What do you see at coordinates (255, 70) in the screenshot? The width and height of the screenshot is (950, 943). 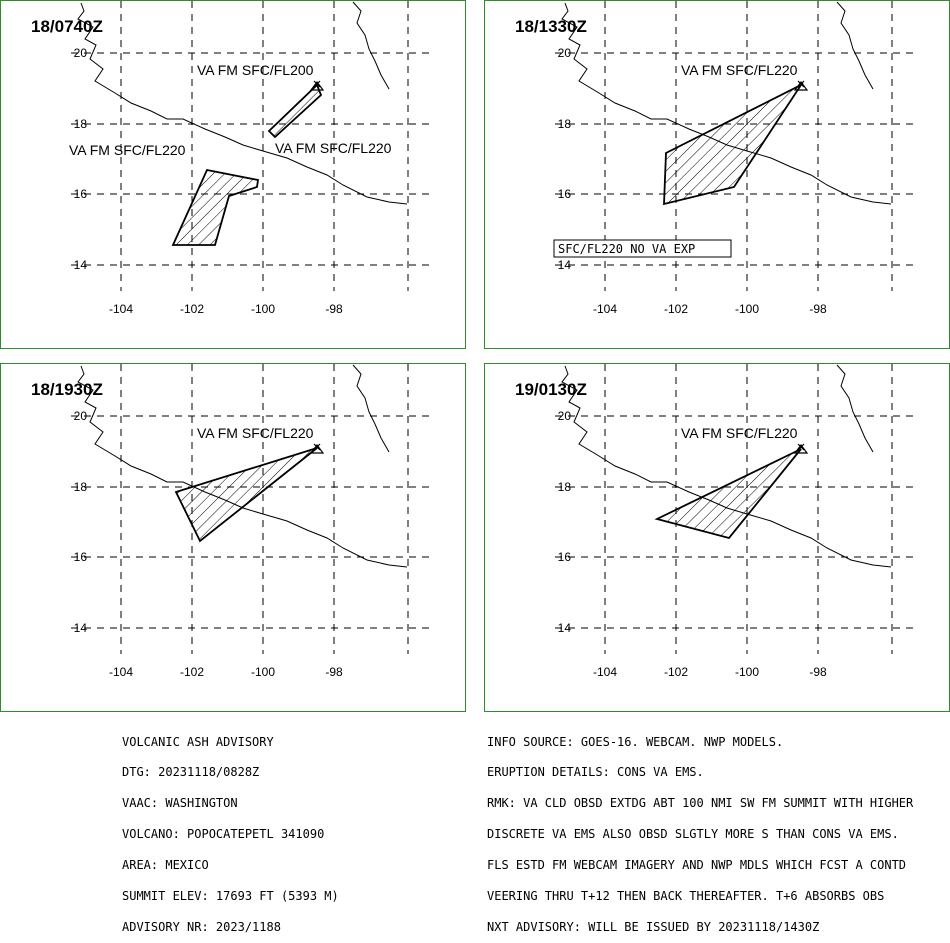 I see `ash-level-label: VA FM SFC/FL200` at bounding box center [255, 70].